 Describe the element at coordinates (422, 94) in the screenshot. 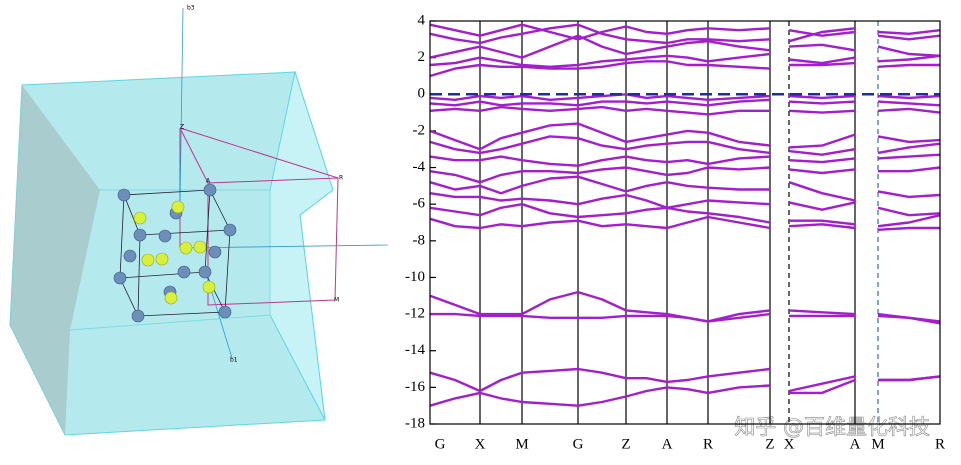

I see `y-tick-label: 0` at that location.